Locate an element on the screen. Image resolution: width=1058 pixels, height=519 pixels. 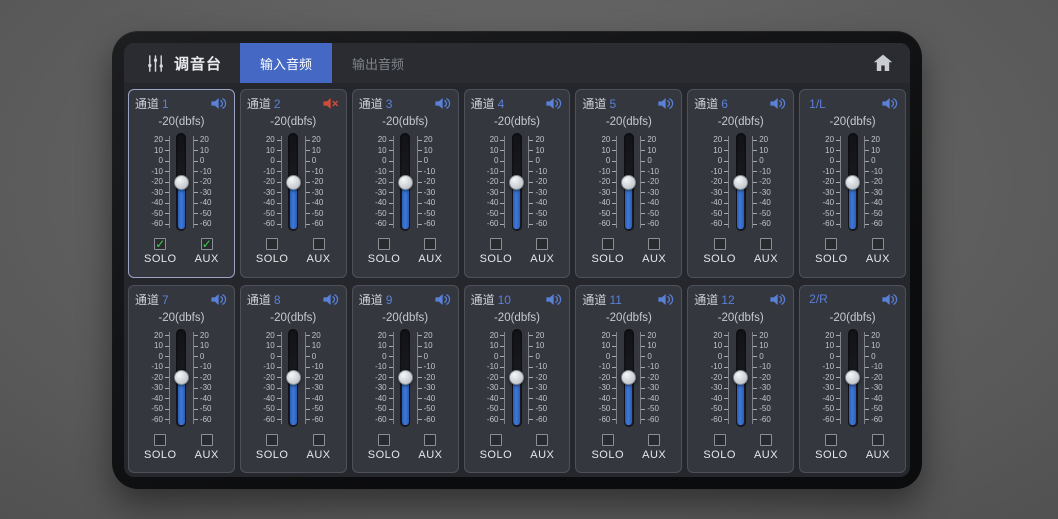
aux-checkbox: ✓ is located at coordinates (206, 244).